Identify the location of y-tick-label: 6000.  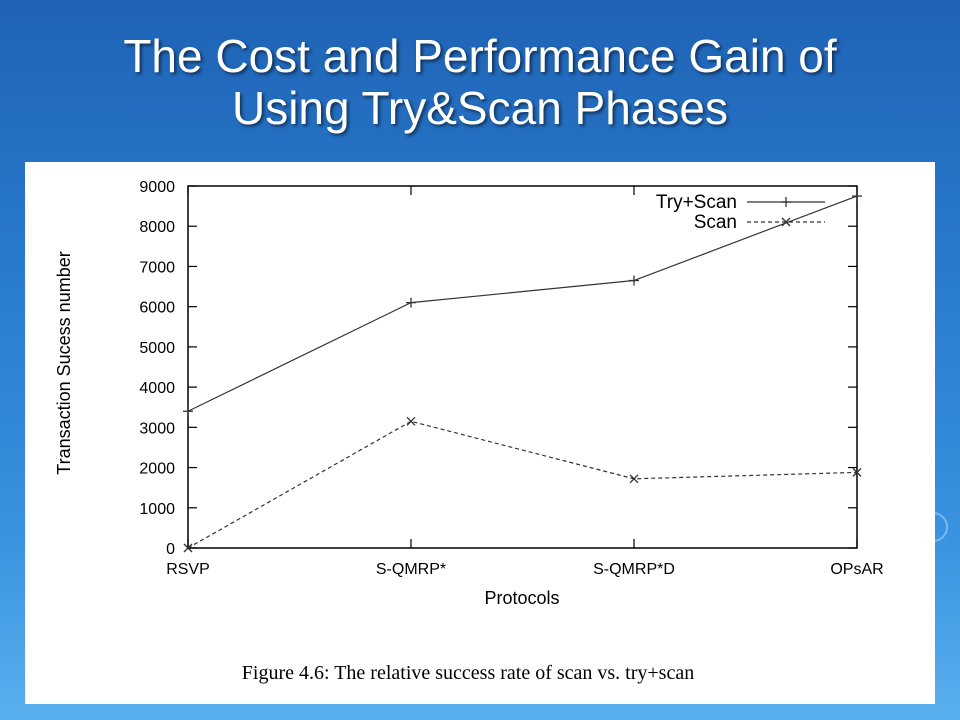
(157, 308).